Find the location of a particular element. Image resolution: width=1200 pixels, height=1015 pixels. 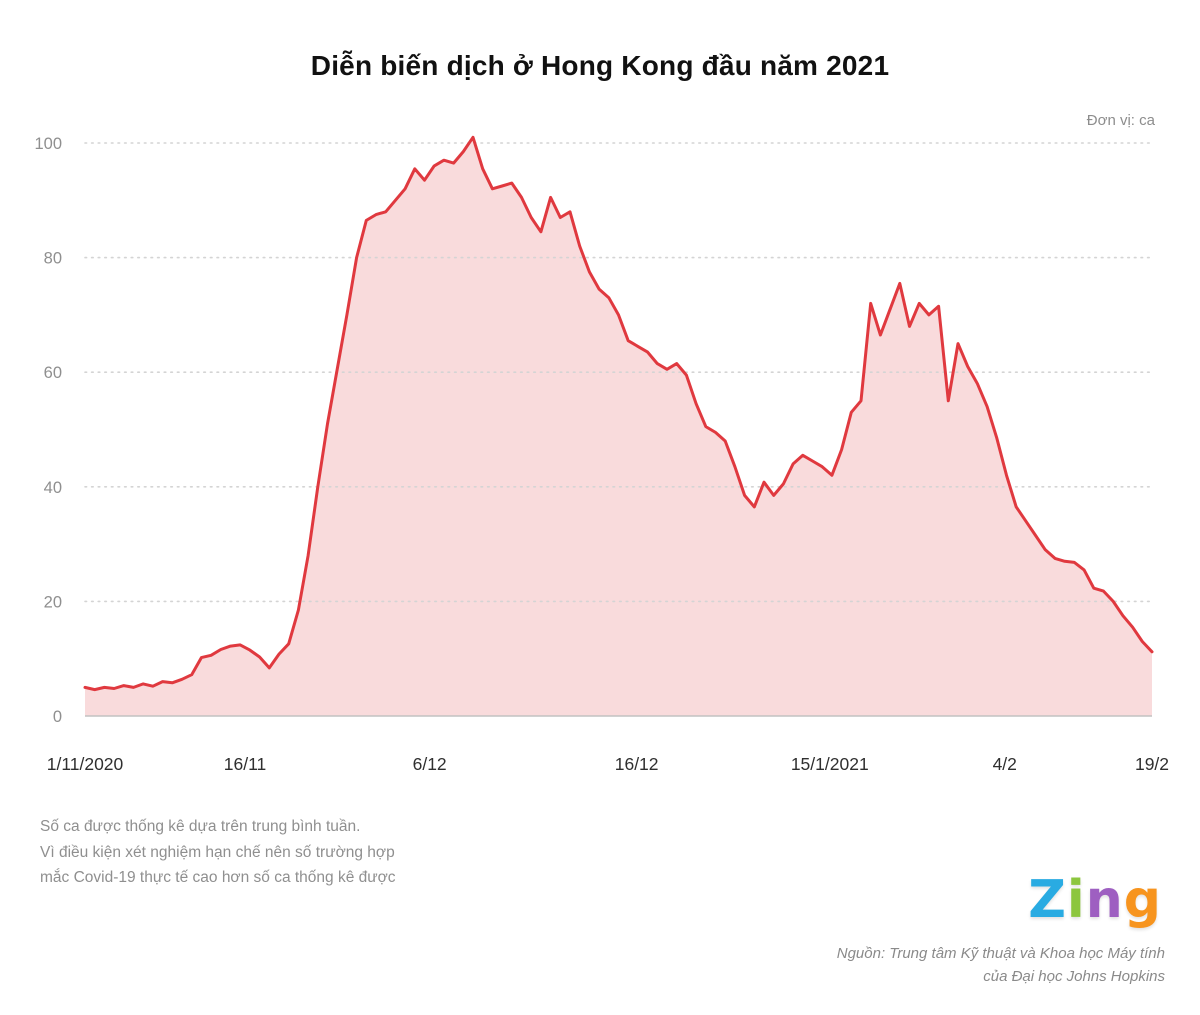

x-tick-label-6/12: 6/12 is located at coordinates (430, 764).